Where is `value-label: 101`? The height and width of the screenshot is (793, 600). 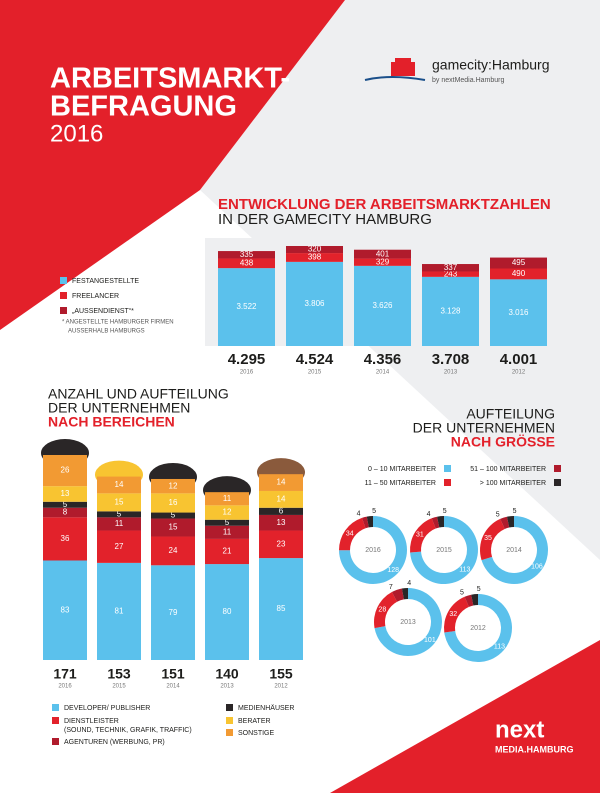 value-label: 101 is located at coordinates (430, 640).